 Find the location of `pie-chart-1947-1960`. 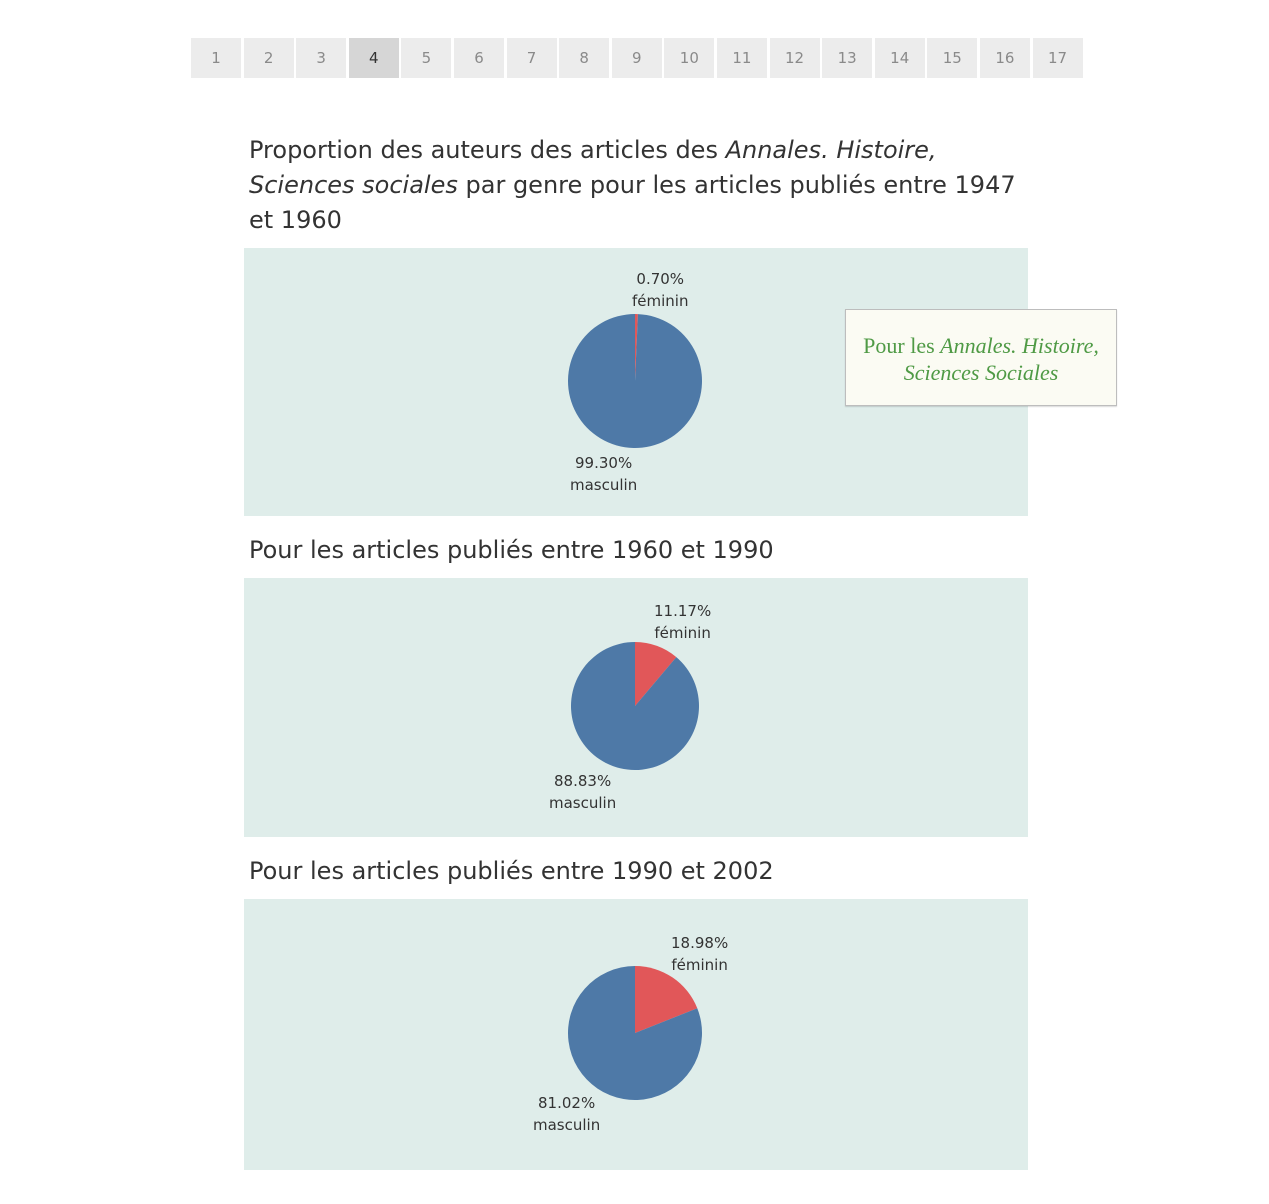

pie-chart-1947-1960 is located at coordinates (635, 381).